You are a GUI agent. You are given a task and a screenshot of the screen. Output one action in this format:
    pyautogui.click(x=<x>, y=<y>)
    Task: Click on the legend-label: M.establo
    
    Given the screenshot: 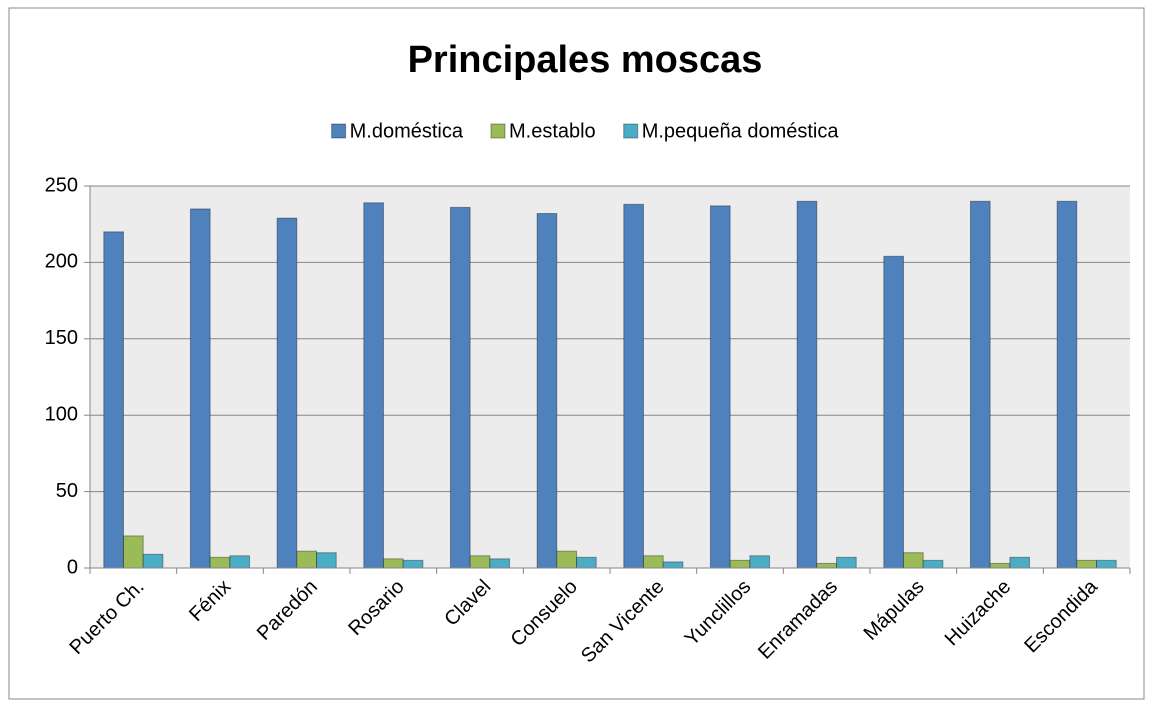 What is the action you would take?
    pyautogui.click(x=552, y=131)
    